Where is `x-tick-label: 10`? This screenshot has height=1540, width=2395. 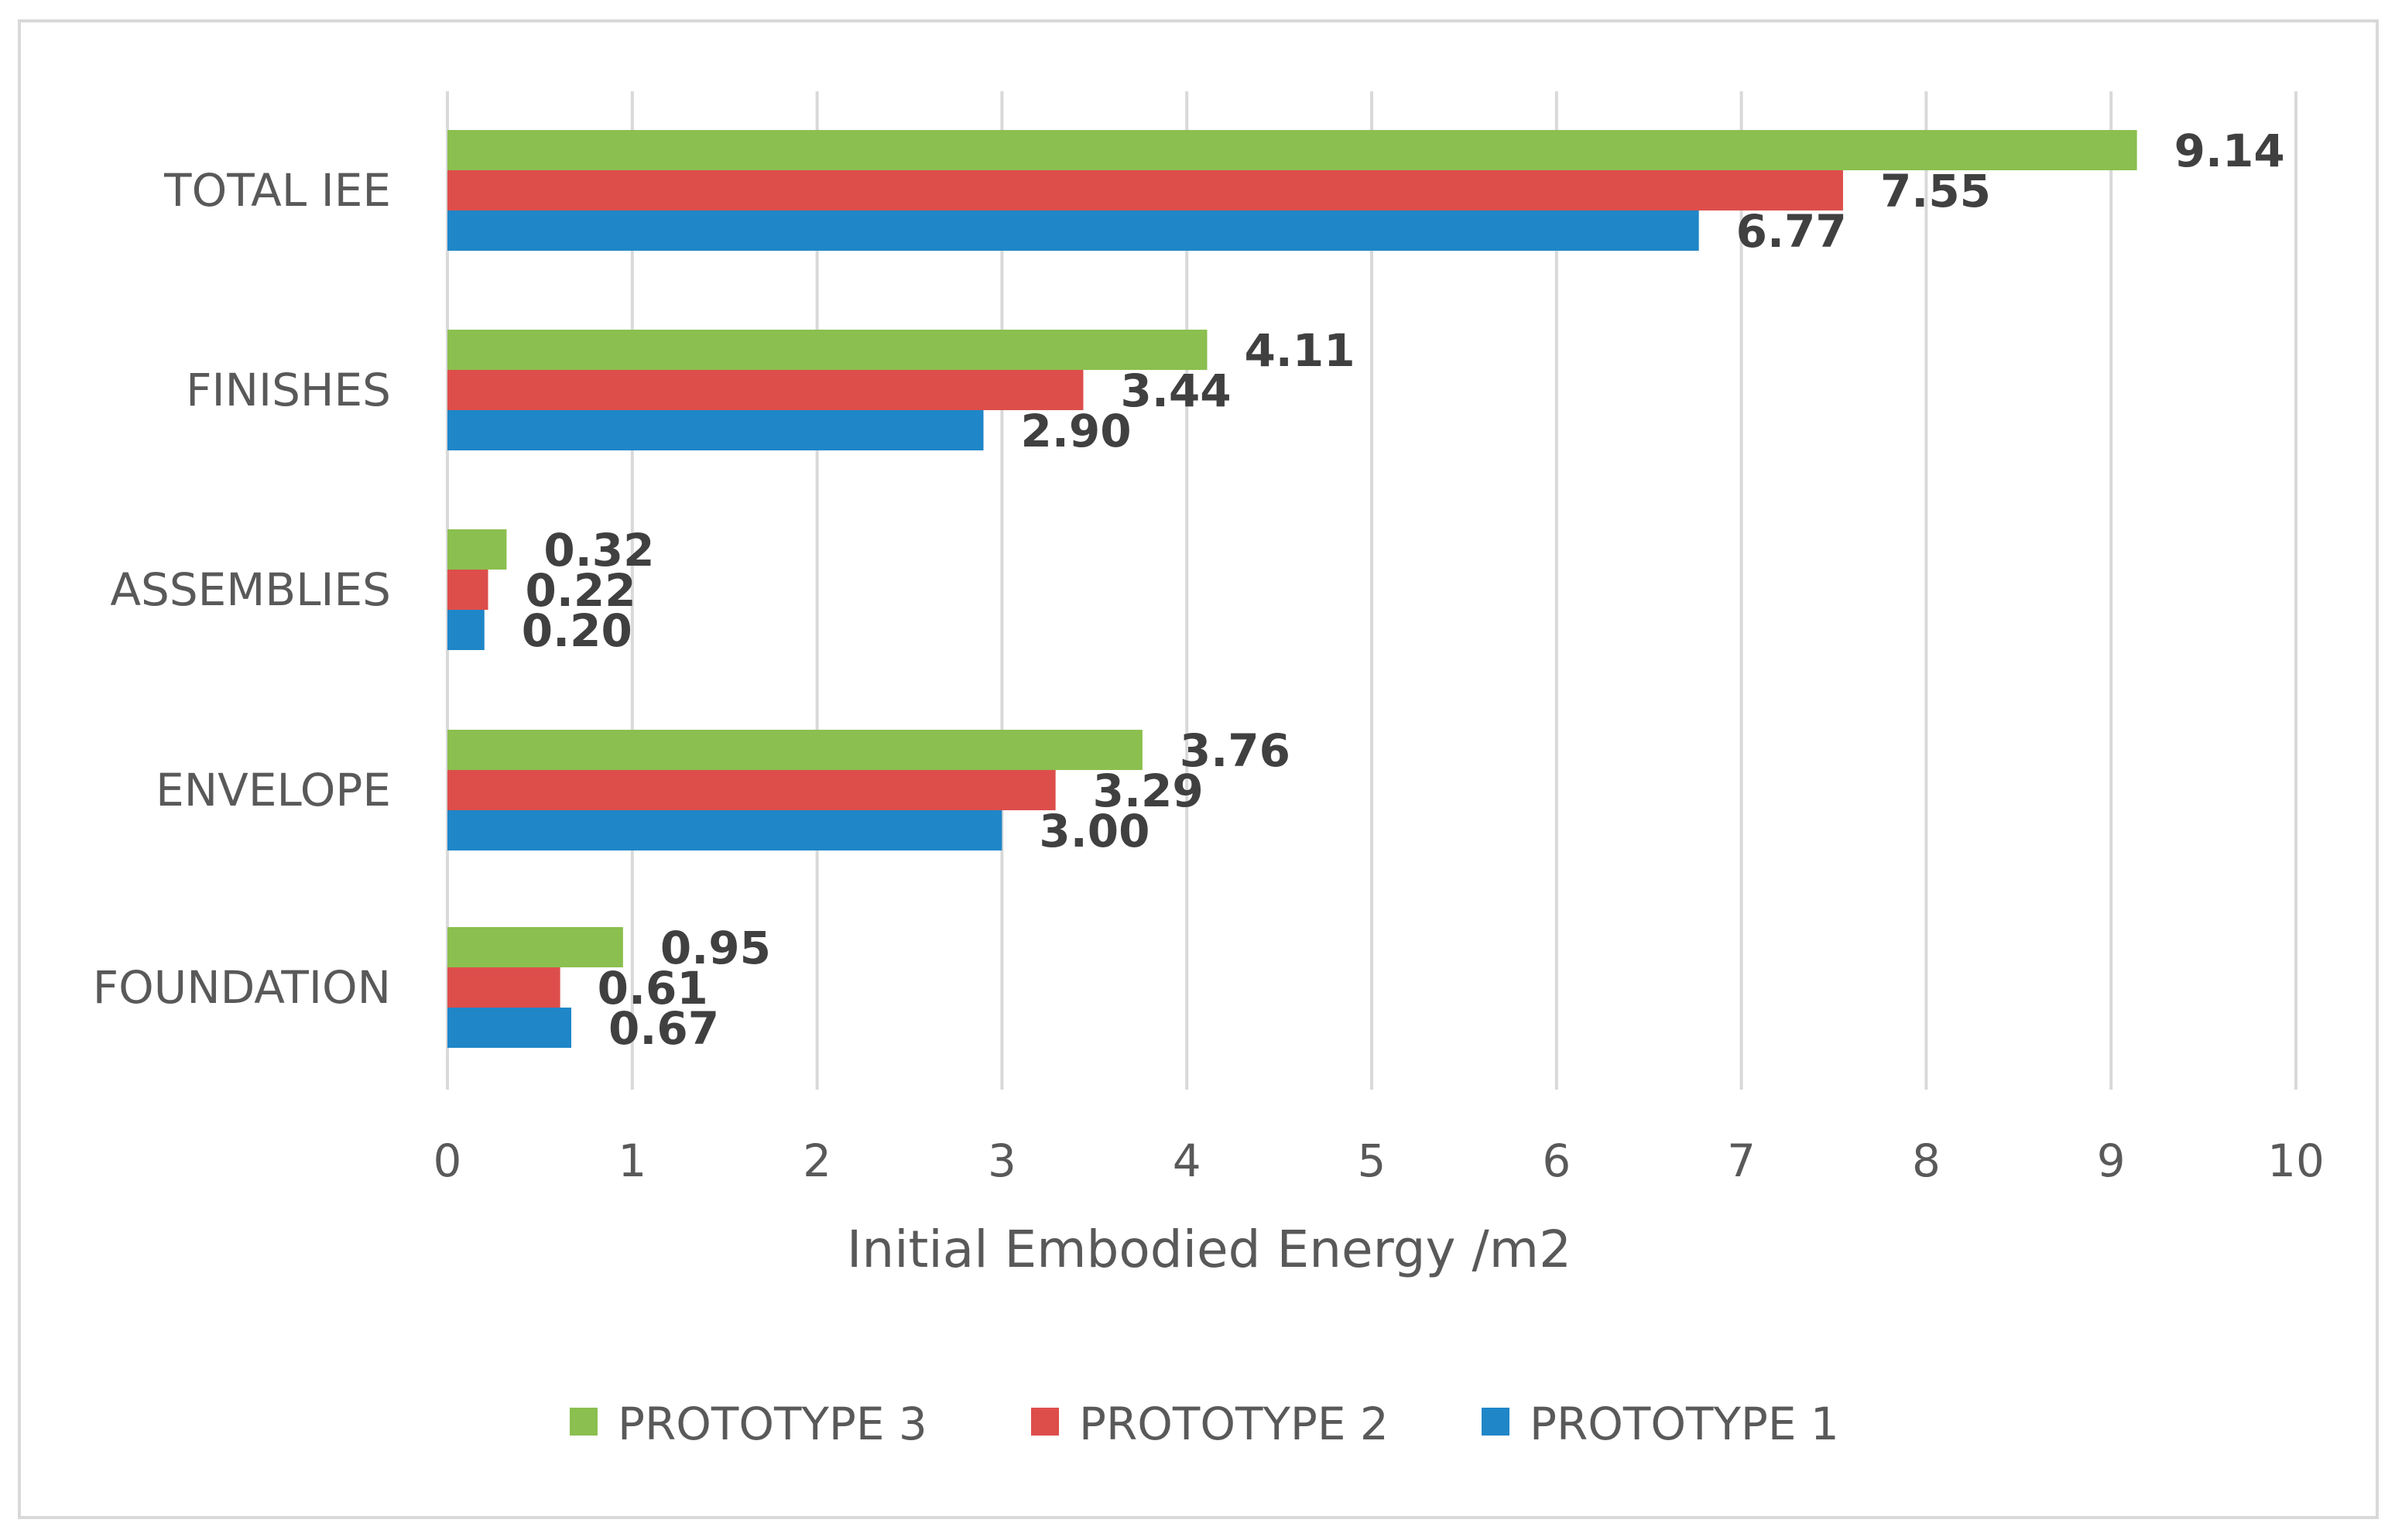
x-tick-label: 10 is located at coordinates (2296, 1160).